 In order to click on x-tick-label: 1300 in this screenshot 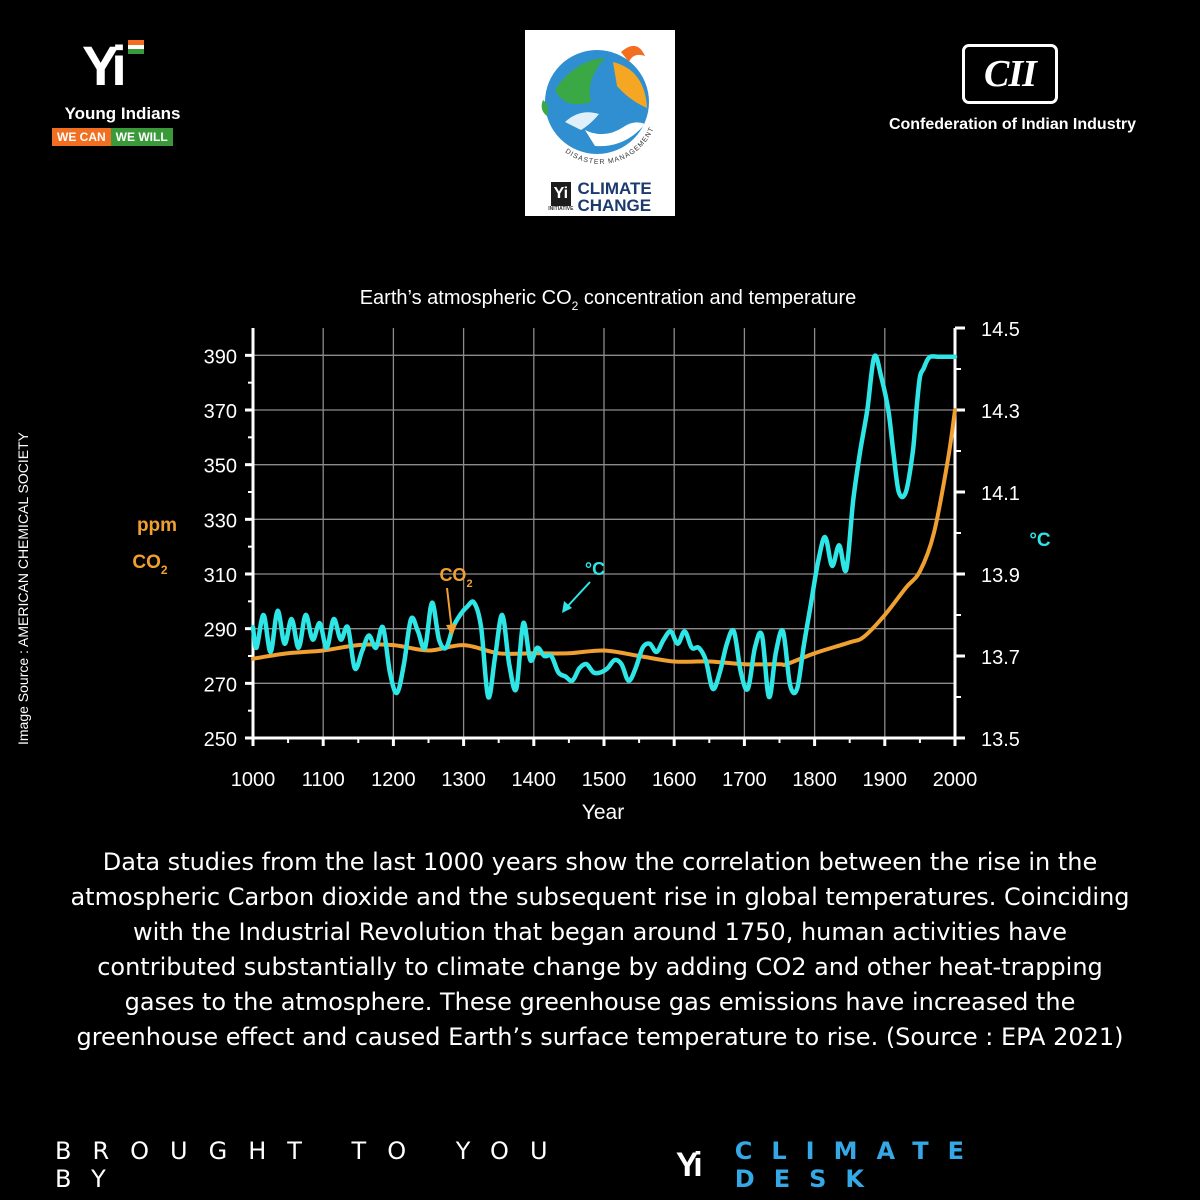, I will do `click(463, 780)`.